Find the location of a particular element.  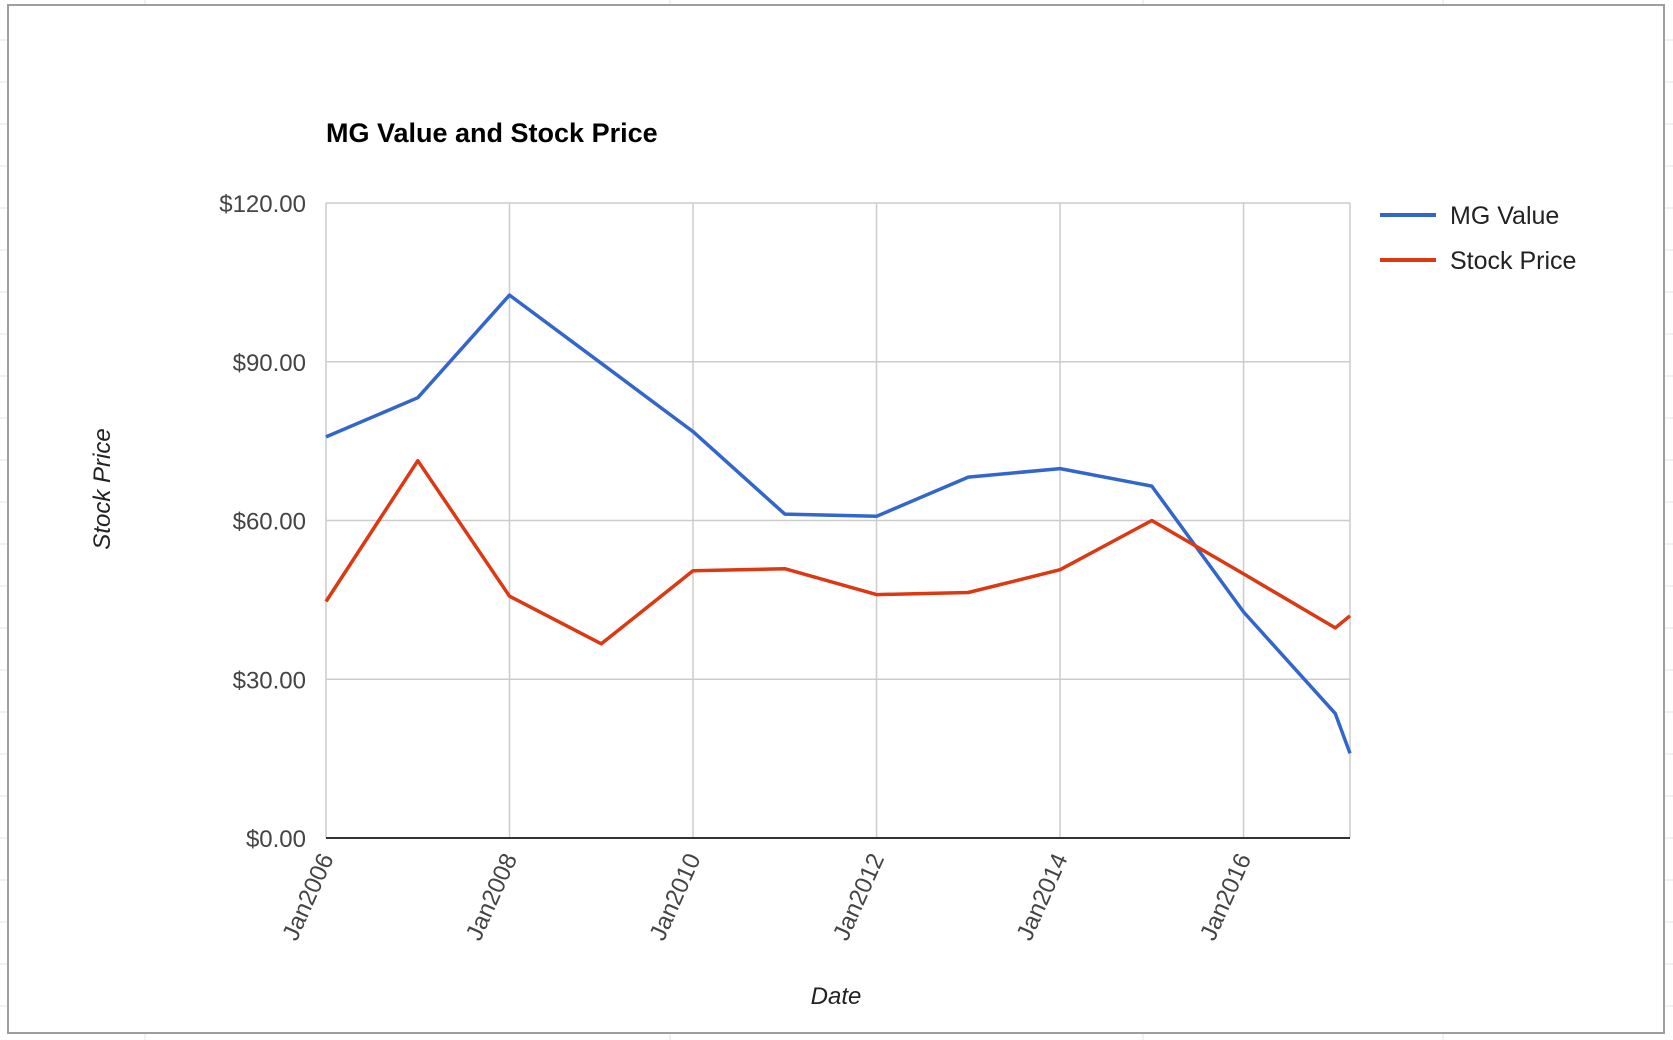

legend-label: Stock Price is located at coordinates (1513, 261).